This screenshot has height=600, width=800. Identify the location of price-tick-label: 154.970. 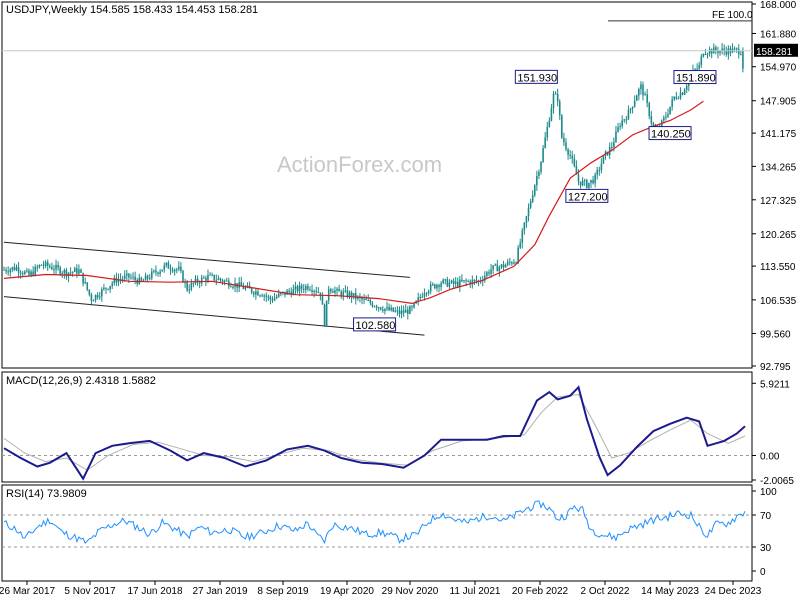
(778, 68).